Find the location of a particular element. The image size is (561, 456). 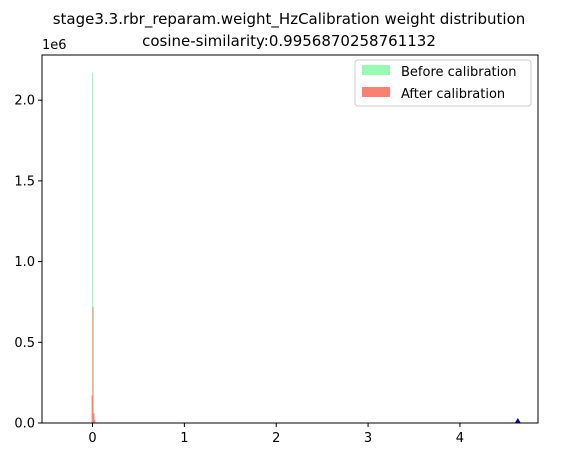

legend-swatch-before is located at coordinates (376, 70).